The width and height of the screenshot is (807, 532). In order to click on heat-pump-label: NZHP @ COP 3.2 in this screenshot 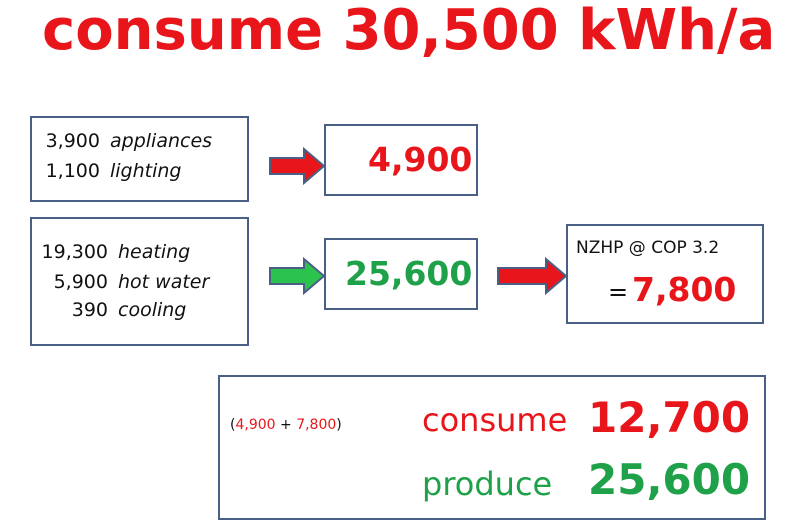, I will do `click(648, 248)`.